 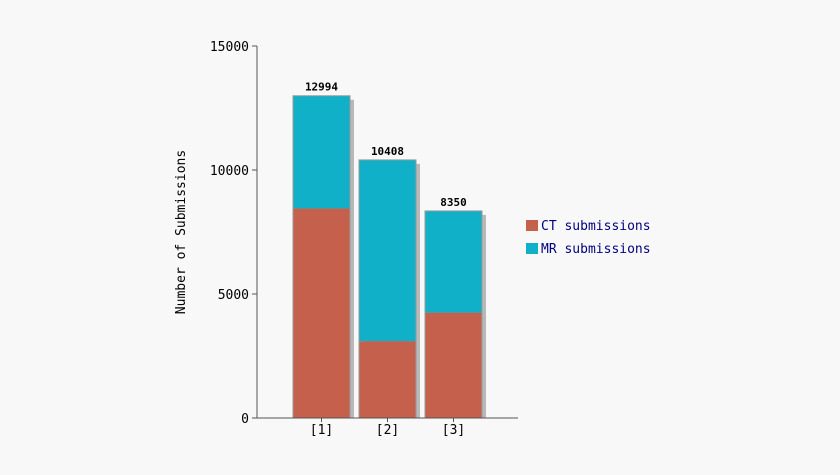 I want to click on legend-label: CT submissions, so click(x=596, y=226).